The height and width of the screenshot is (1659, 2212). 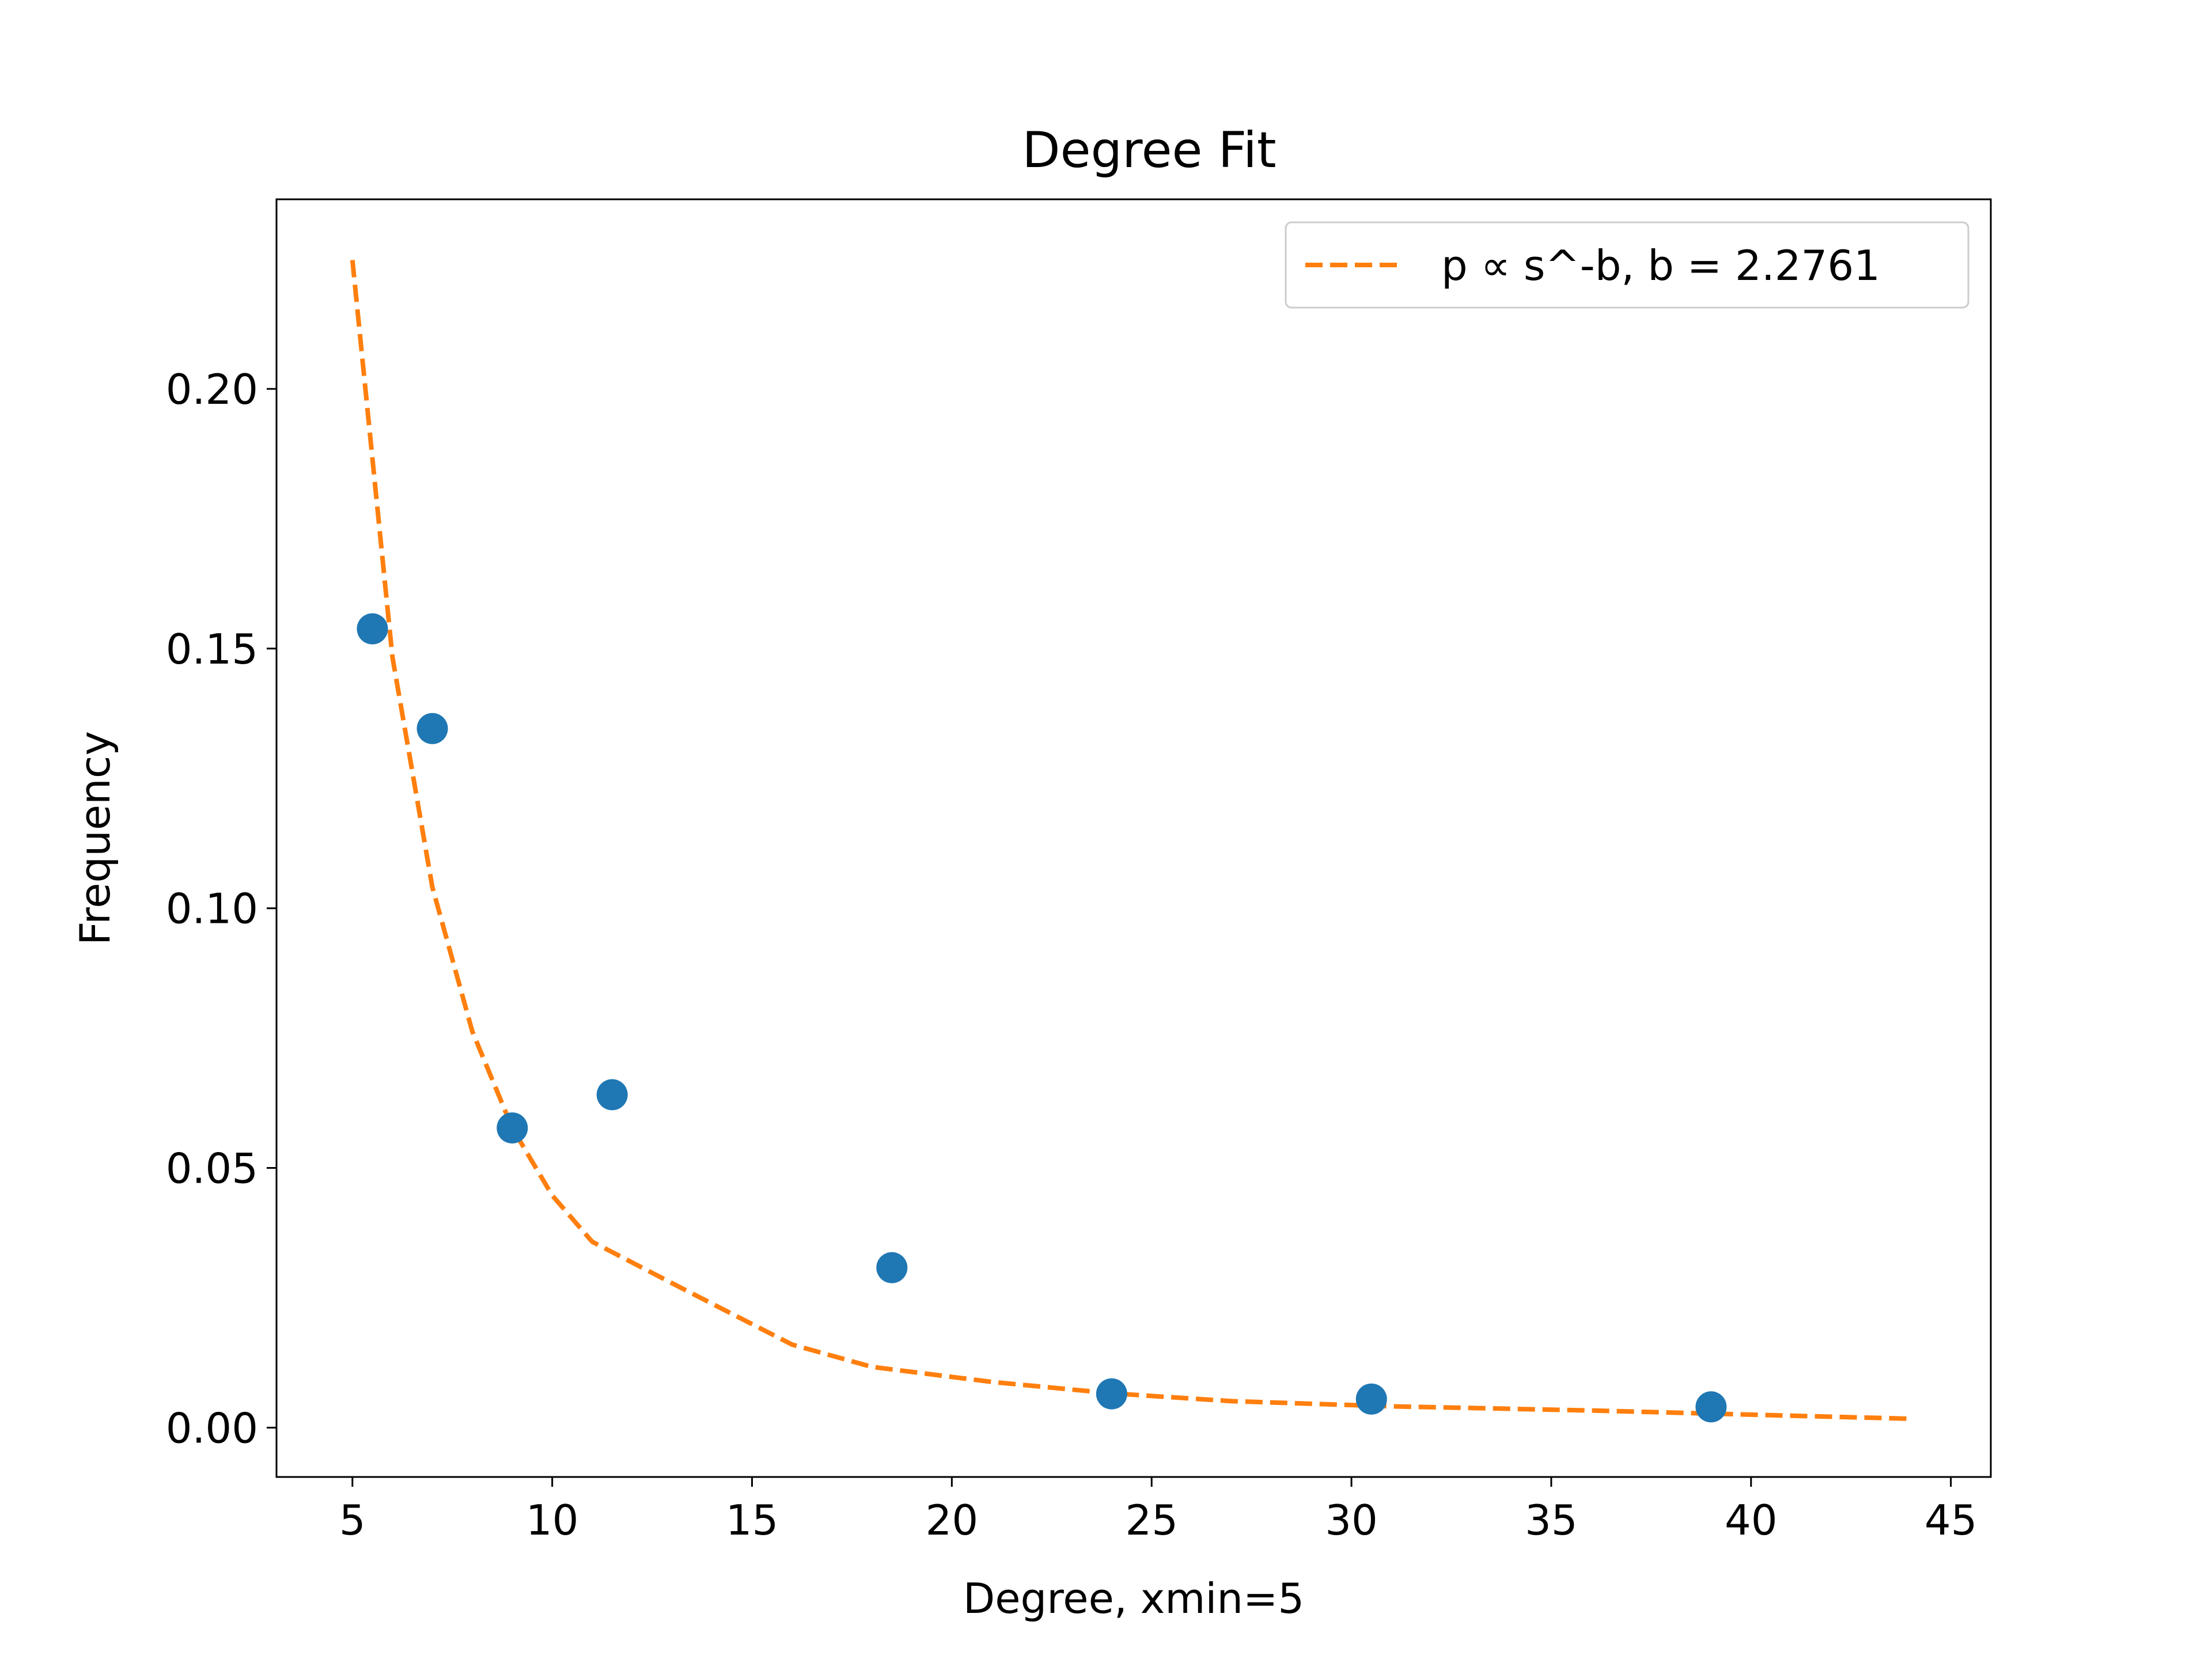 What do you see at coordinates (1551, 1520) in the screenshot?
I see `x-tick-label: 35` at bounding box center [1551, 1520].